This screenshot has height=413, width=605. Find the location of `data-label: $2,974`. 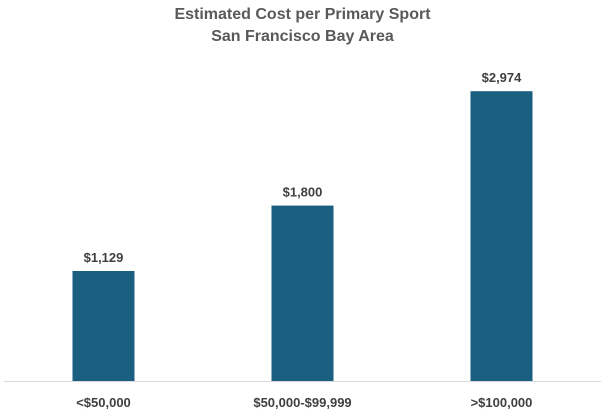

data-label: $2,974 is located at coordinates (502, 77).